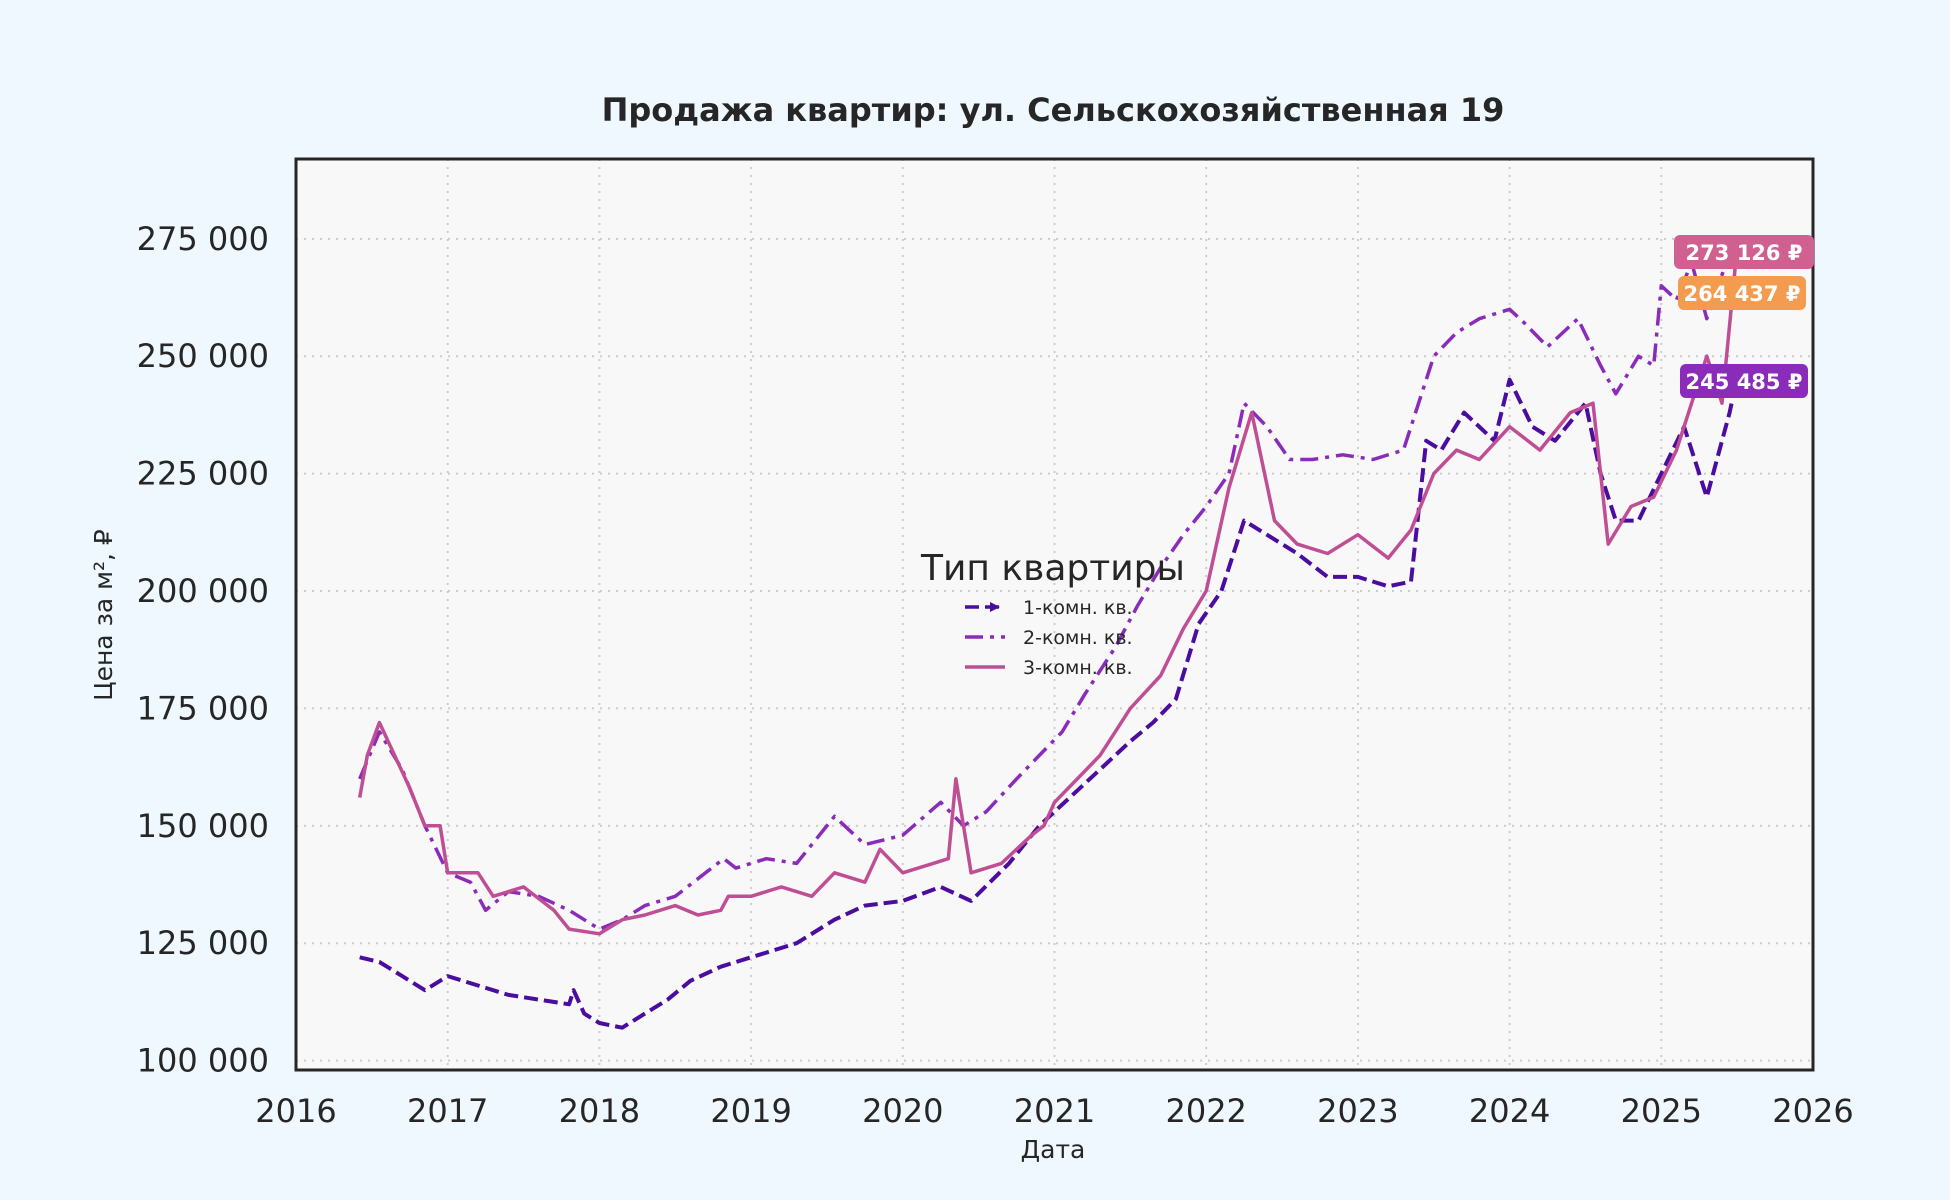 This screenshot has height=1200, width=1950. Describe the element at coordinates (1812, 1111) in the screenshot. I see `x-tick-label: 2026` at that location.